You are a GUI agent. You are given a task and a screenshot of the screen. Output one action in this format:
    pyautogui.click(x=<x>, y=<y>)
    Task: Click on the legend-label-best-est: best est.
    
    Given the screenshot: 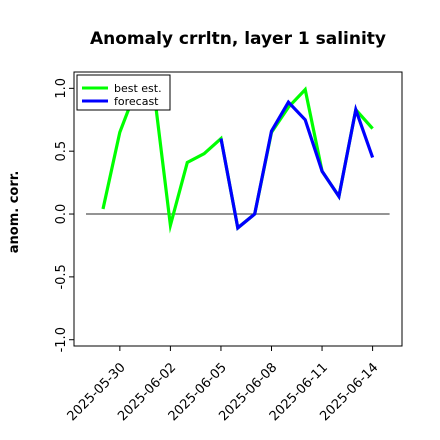 What is the action you would take?
    pyautogui.click(x=138, y=88)
    